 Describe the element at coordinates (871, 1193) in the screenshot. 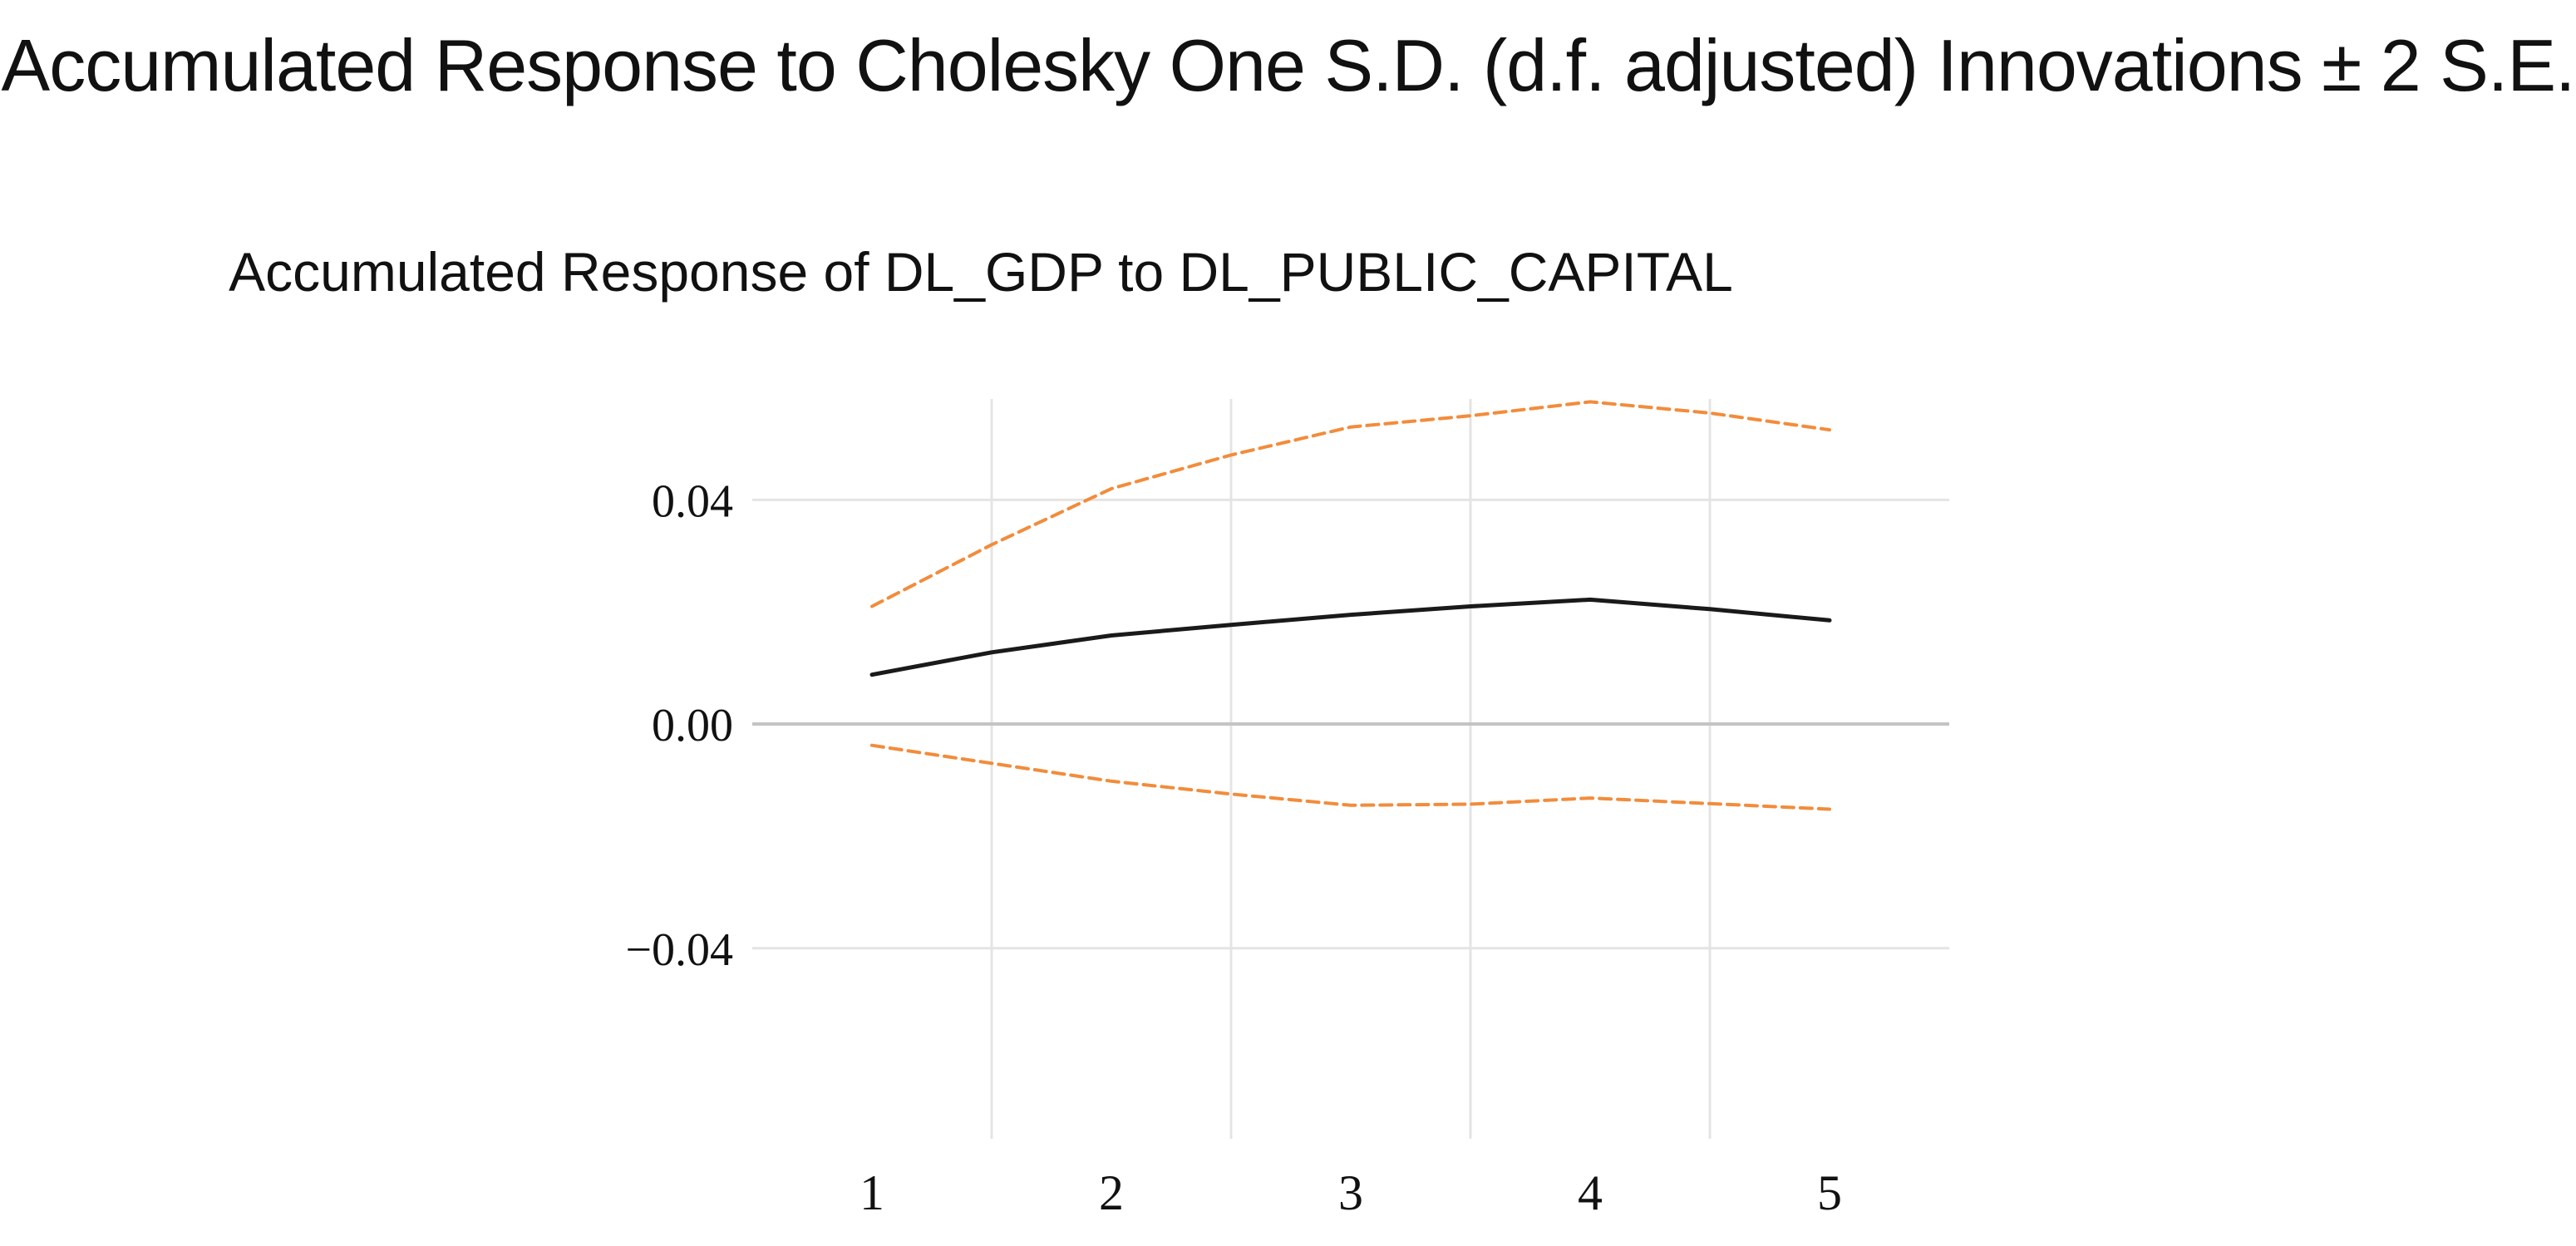

I see `x-tick-label: 1` at that location.